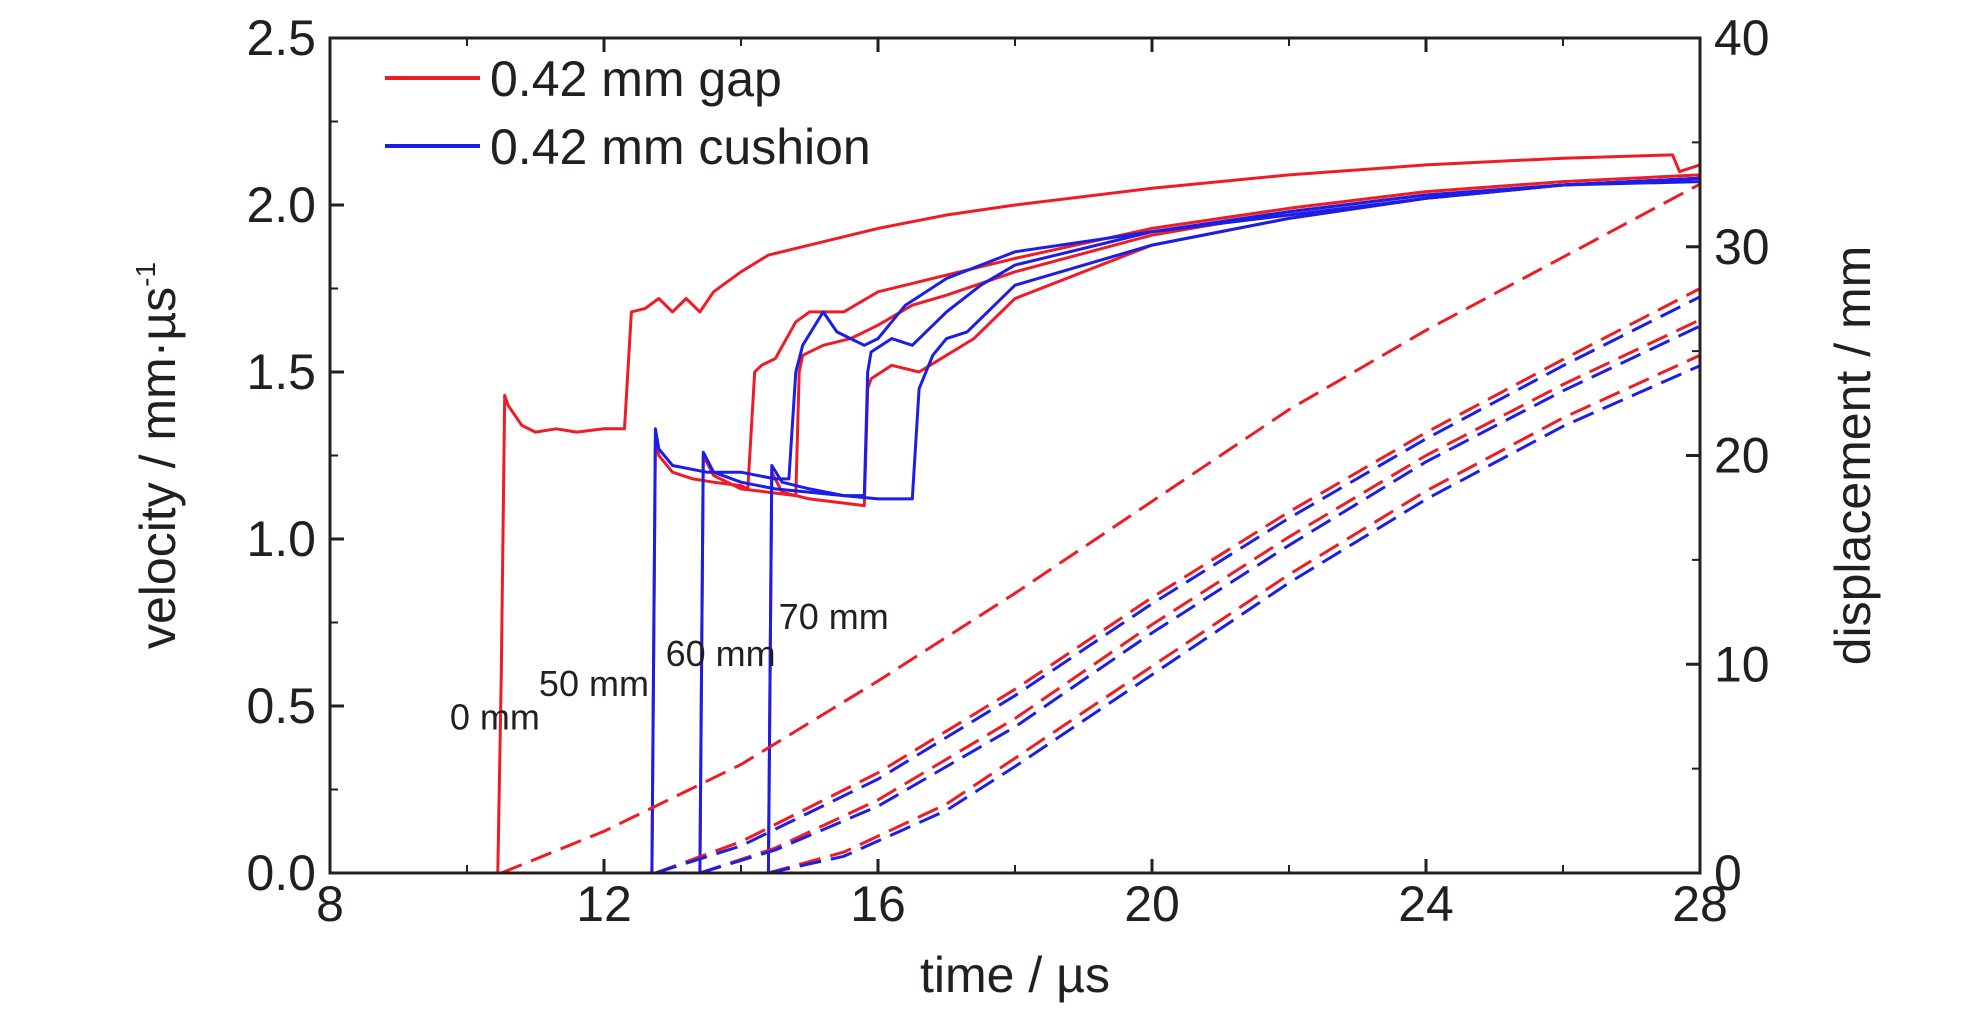 The height and width of the screenshot is (1016, 1984). Describe the element at coordinates (1853, 456) in the screenshot. I see `y2-axis-title: displacement / mm` at that location.